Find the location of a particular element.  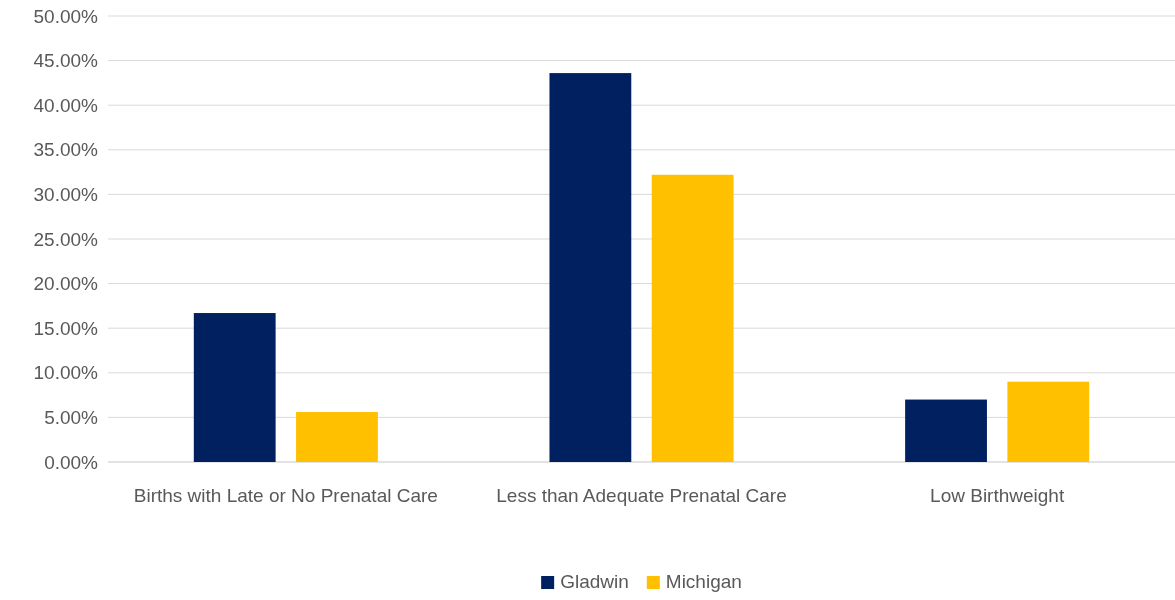

x-tick-label: Low Birthweight is located at coordinates (997, 495).